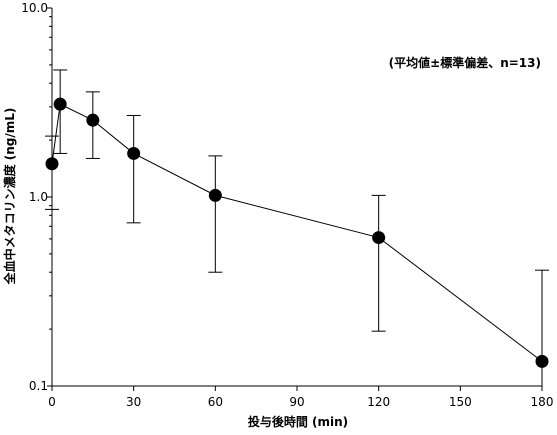 Image resolution: width=557 pixels, height=435 pixels. What do you see at coordinates (542, 402) in the screenshot?
I see `x-tick-label: 180` at bounding box center [542, 402].